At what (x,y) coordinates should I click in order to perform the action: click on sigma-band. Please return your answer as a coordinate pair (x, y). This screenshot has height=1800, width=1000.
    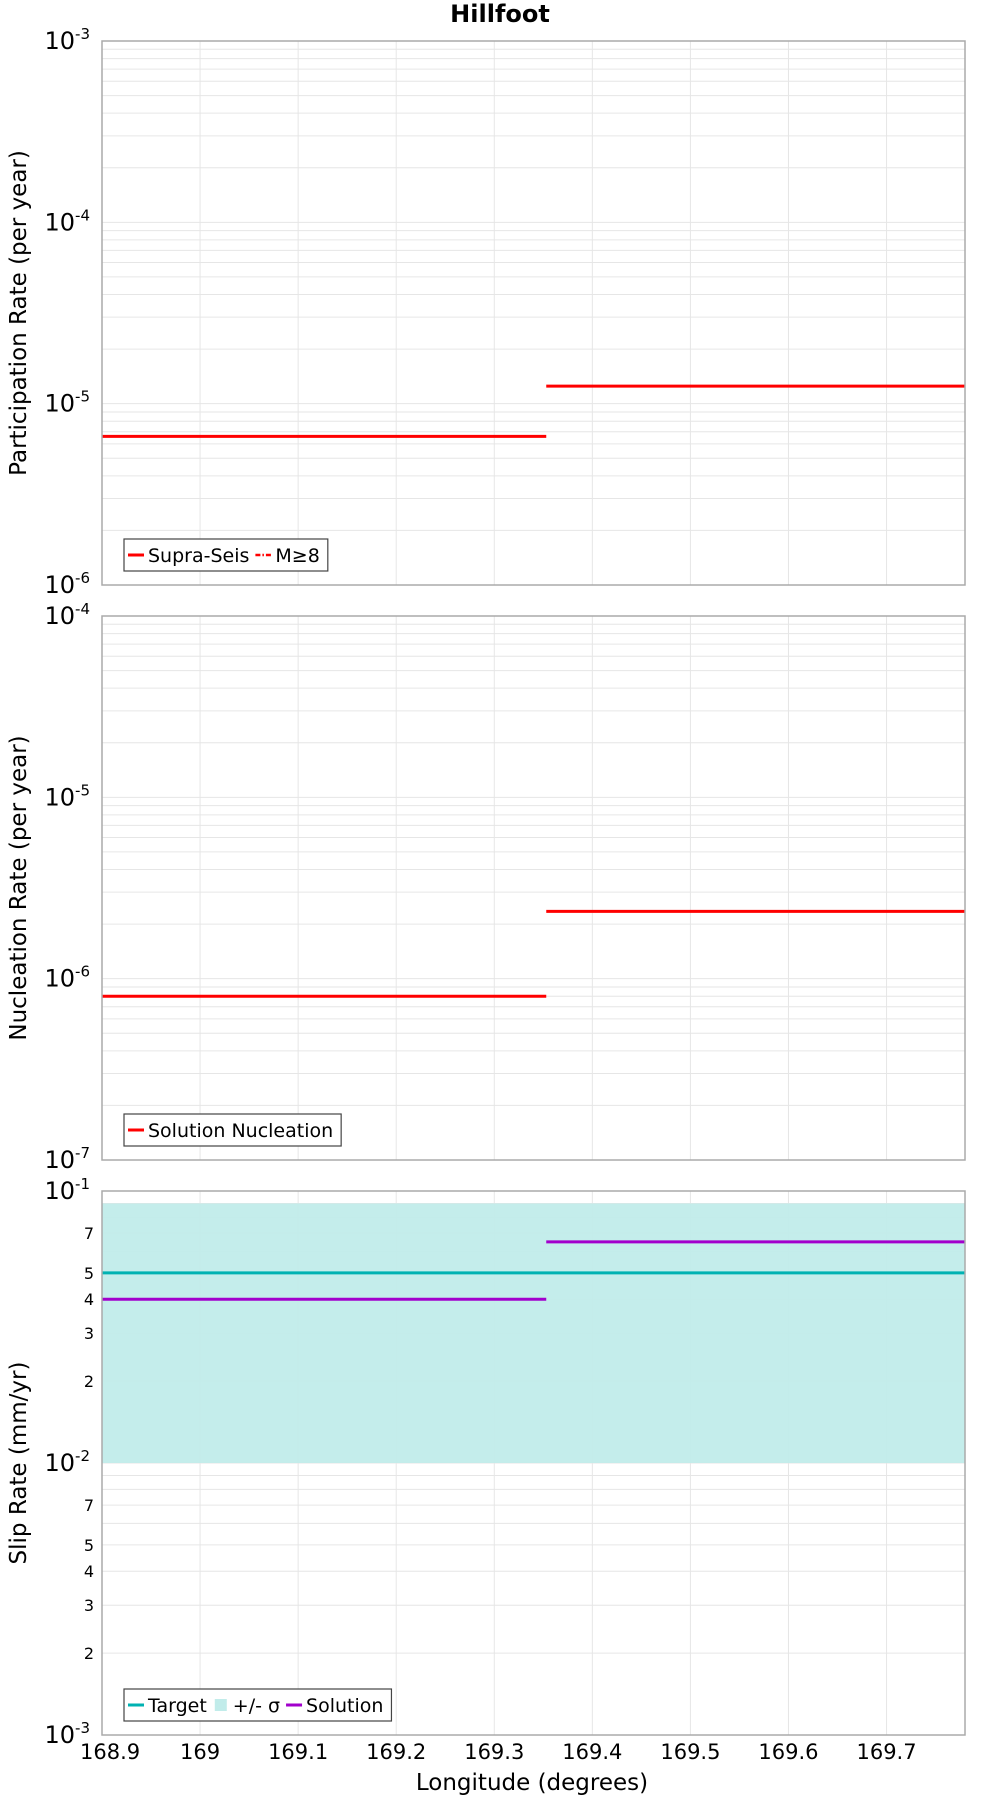
    Looking at the image, I should click on (533, 1333).